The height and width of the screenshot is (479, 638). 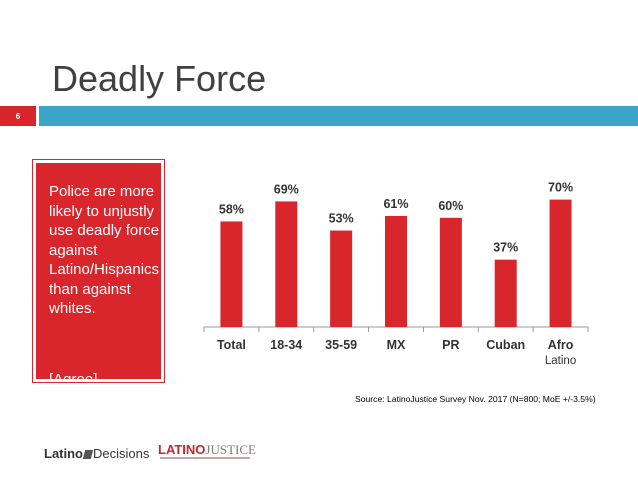 I want to click on slide-title: Deadly Force, so click(x=159, y=78).